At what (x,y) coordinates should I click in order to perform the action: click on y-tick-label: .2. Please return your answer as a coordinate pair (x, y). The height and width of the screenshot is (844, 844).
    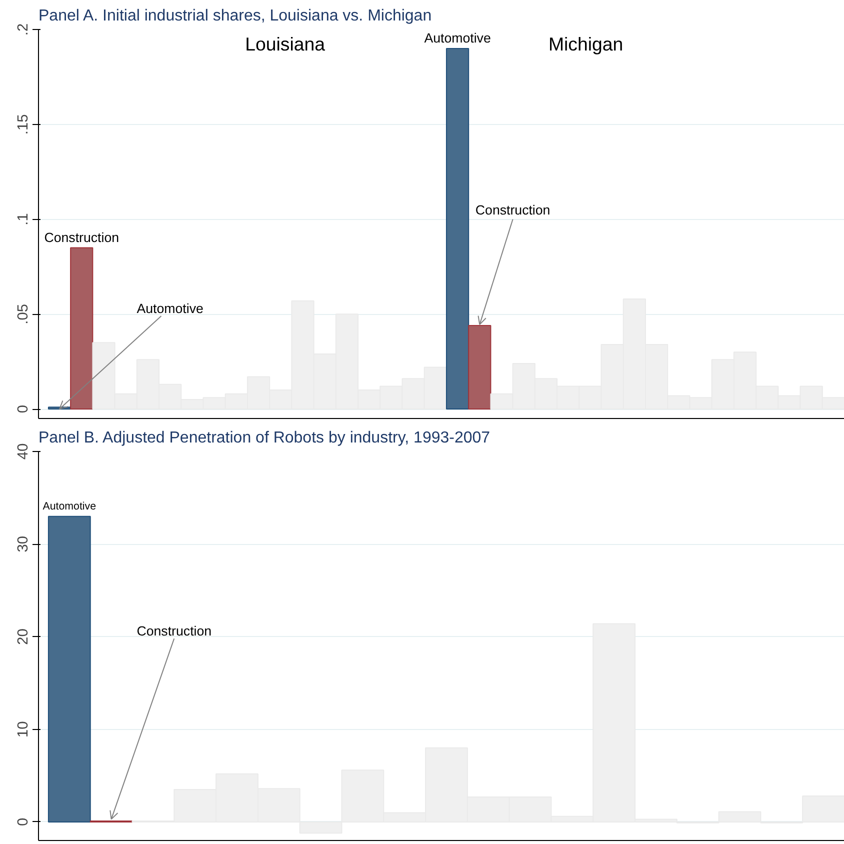
    Looking at the image, I should click on (24, 29).